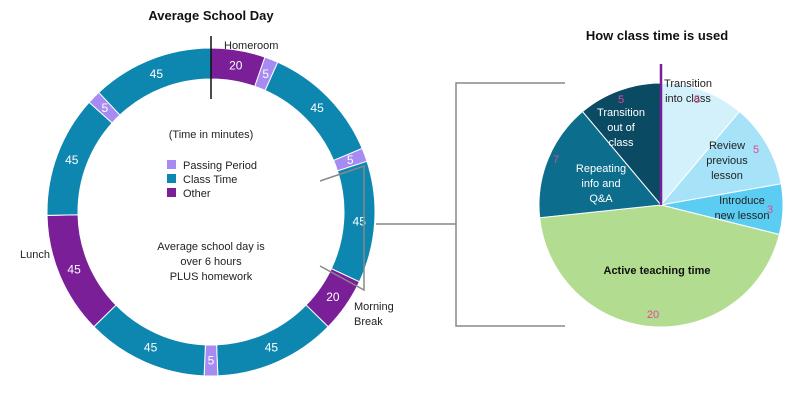  What do you see at coordinates (151, 348) in the screenshot?
I see `donut-segment-value-9: 45` at bounding box center [151, 348].